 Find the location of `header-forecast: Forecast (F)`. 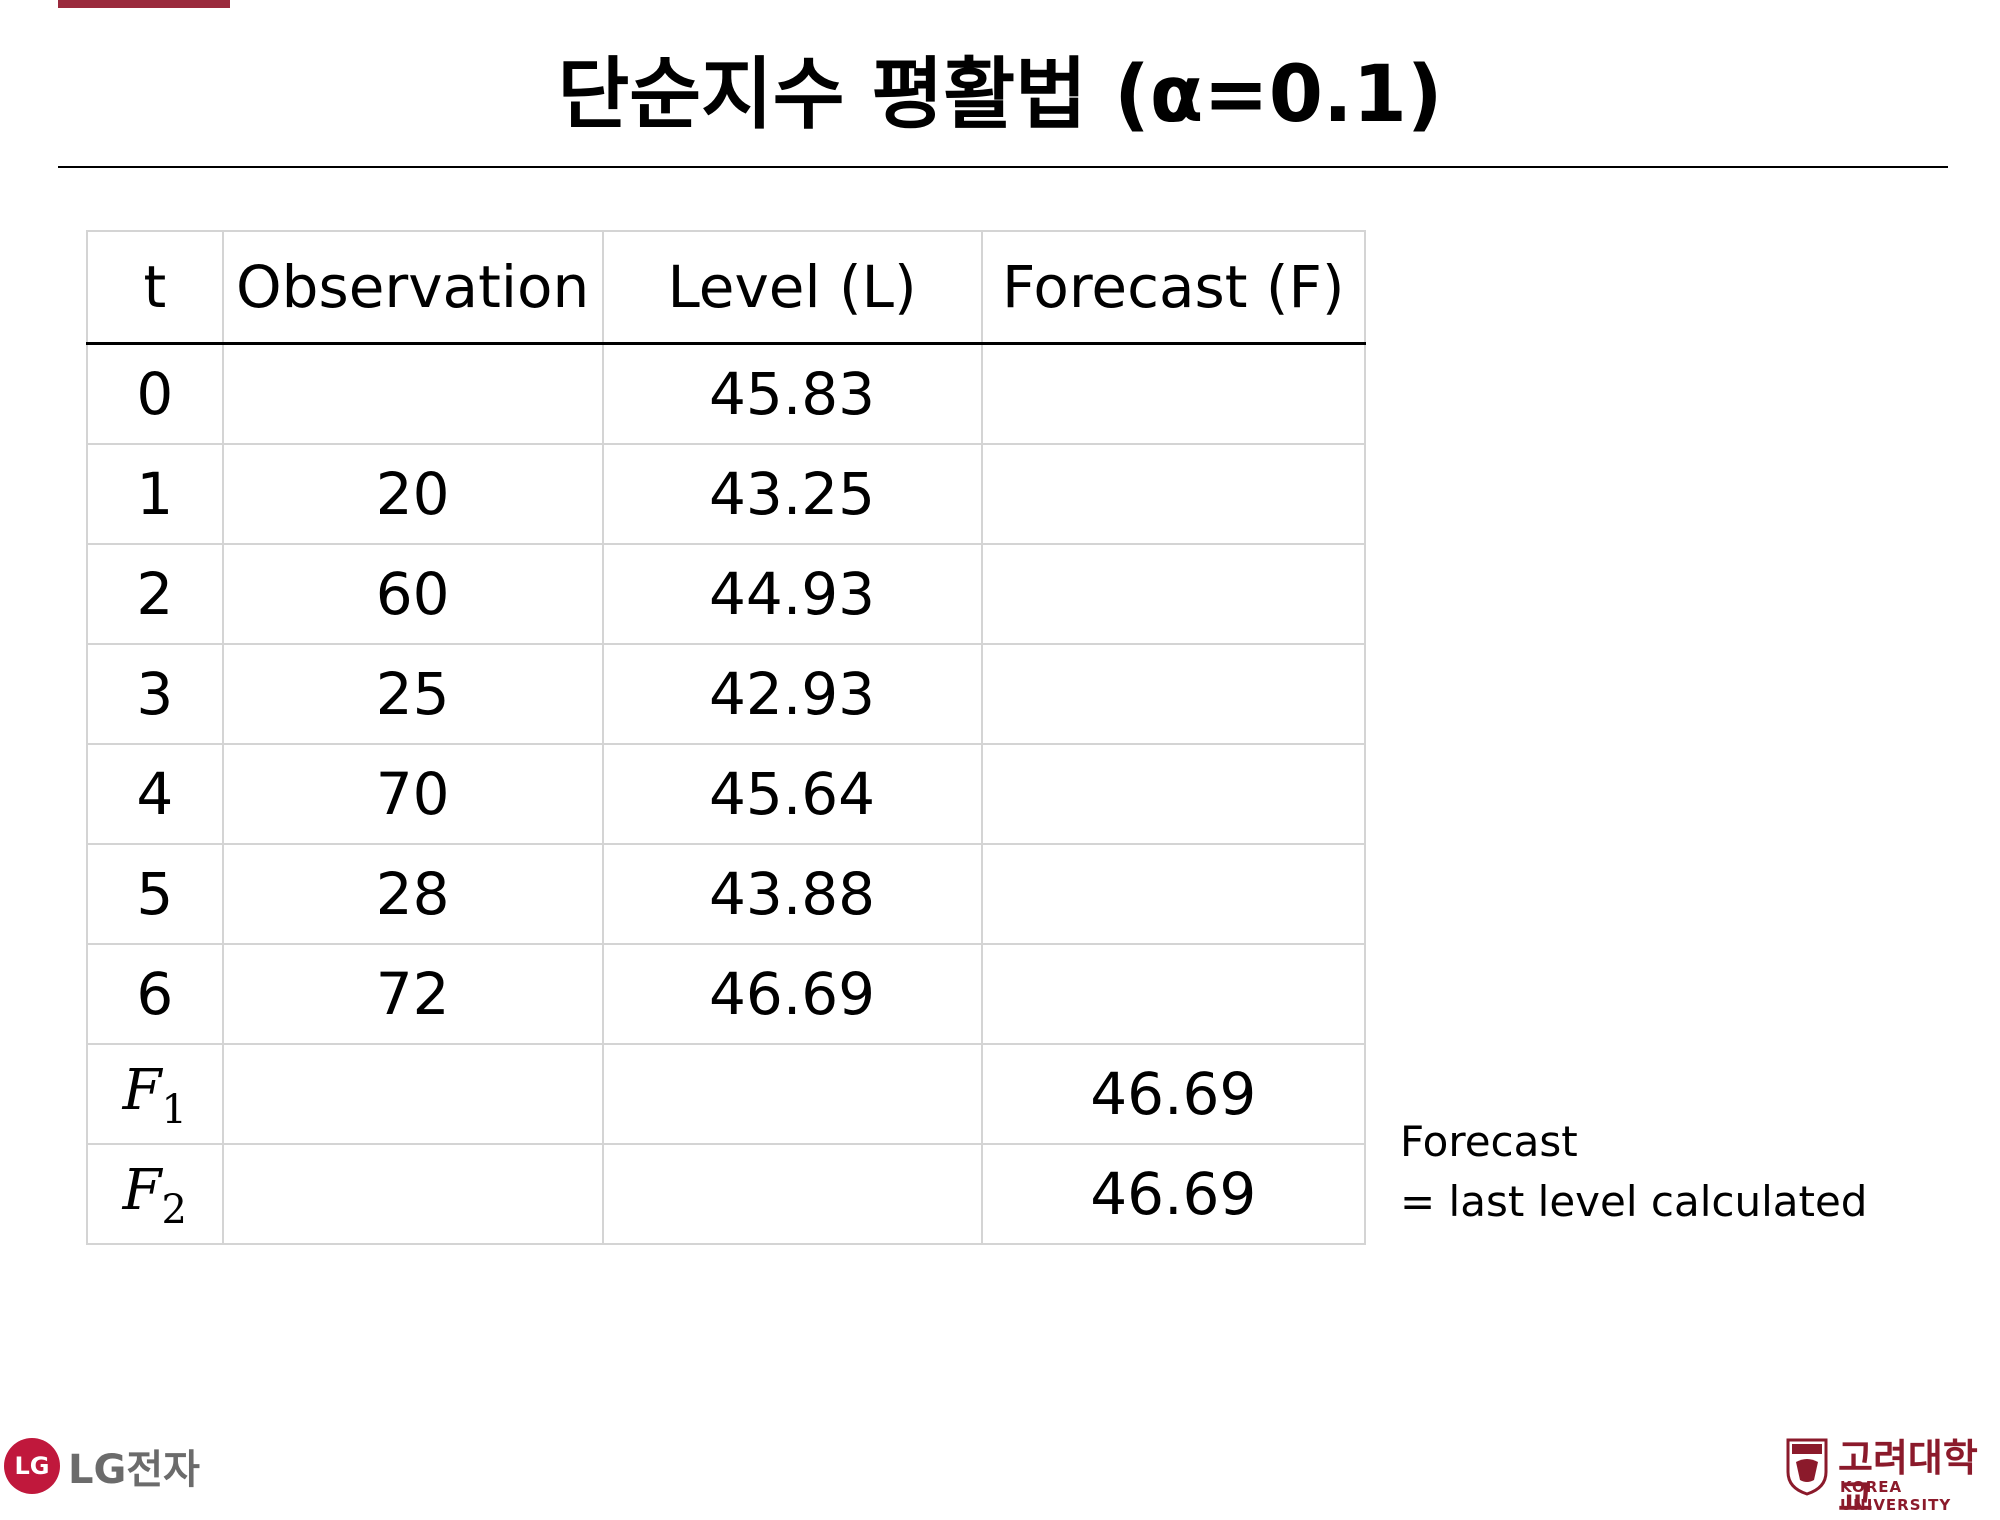

header-forecast: Forecast (F) is located at coordinates (1173, 287).